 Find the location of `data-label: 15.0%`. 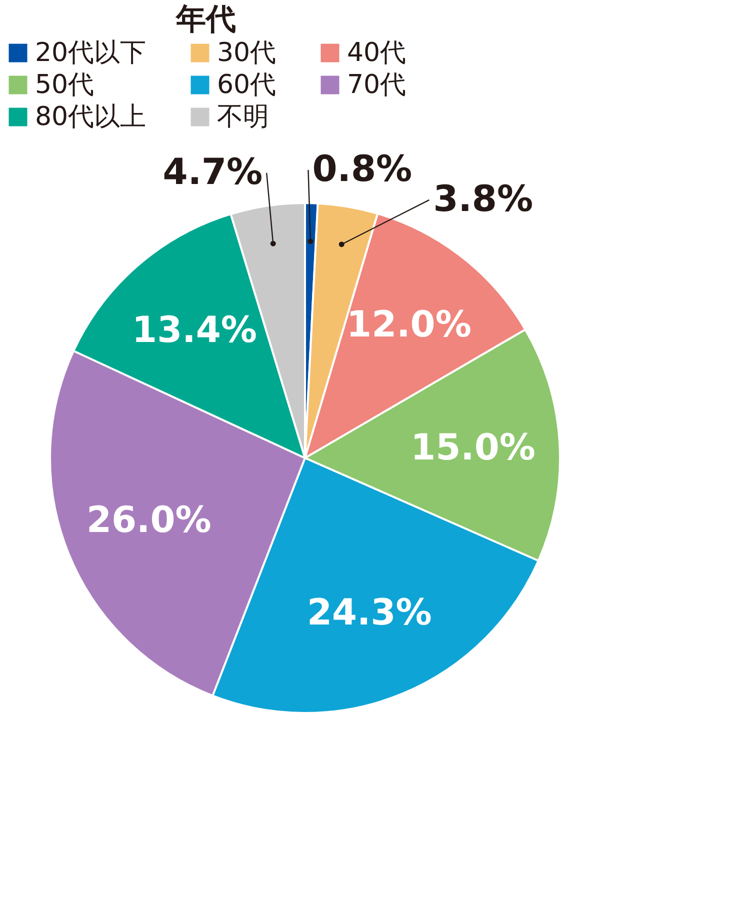

data-label: 15.0% is located at coordinates (473, 447).